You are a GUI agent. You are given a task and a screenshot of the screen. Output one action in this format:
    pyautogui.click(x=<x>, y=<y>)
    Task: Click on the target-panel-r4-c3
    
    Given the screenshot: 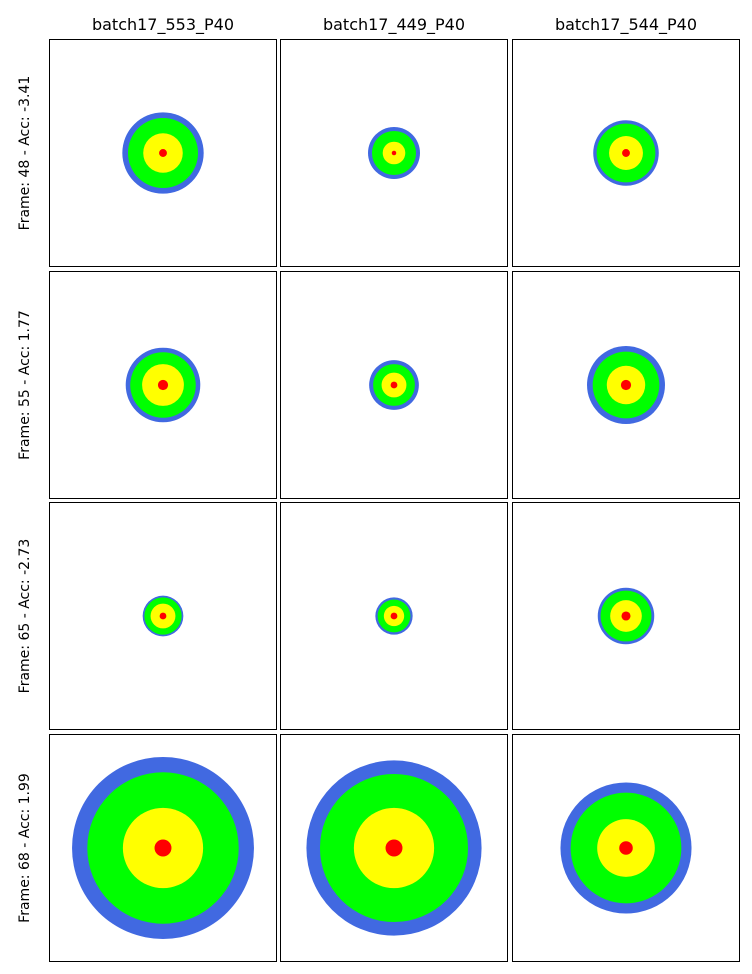 What is the action you would take?
    pyautogui.click(x=626, y=848)
    